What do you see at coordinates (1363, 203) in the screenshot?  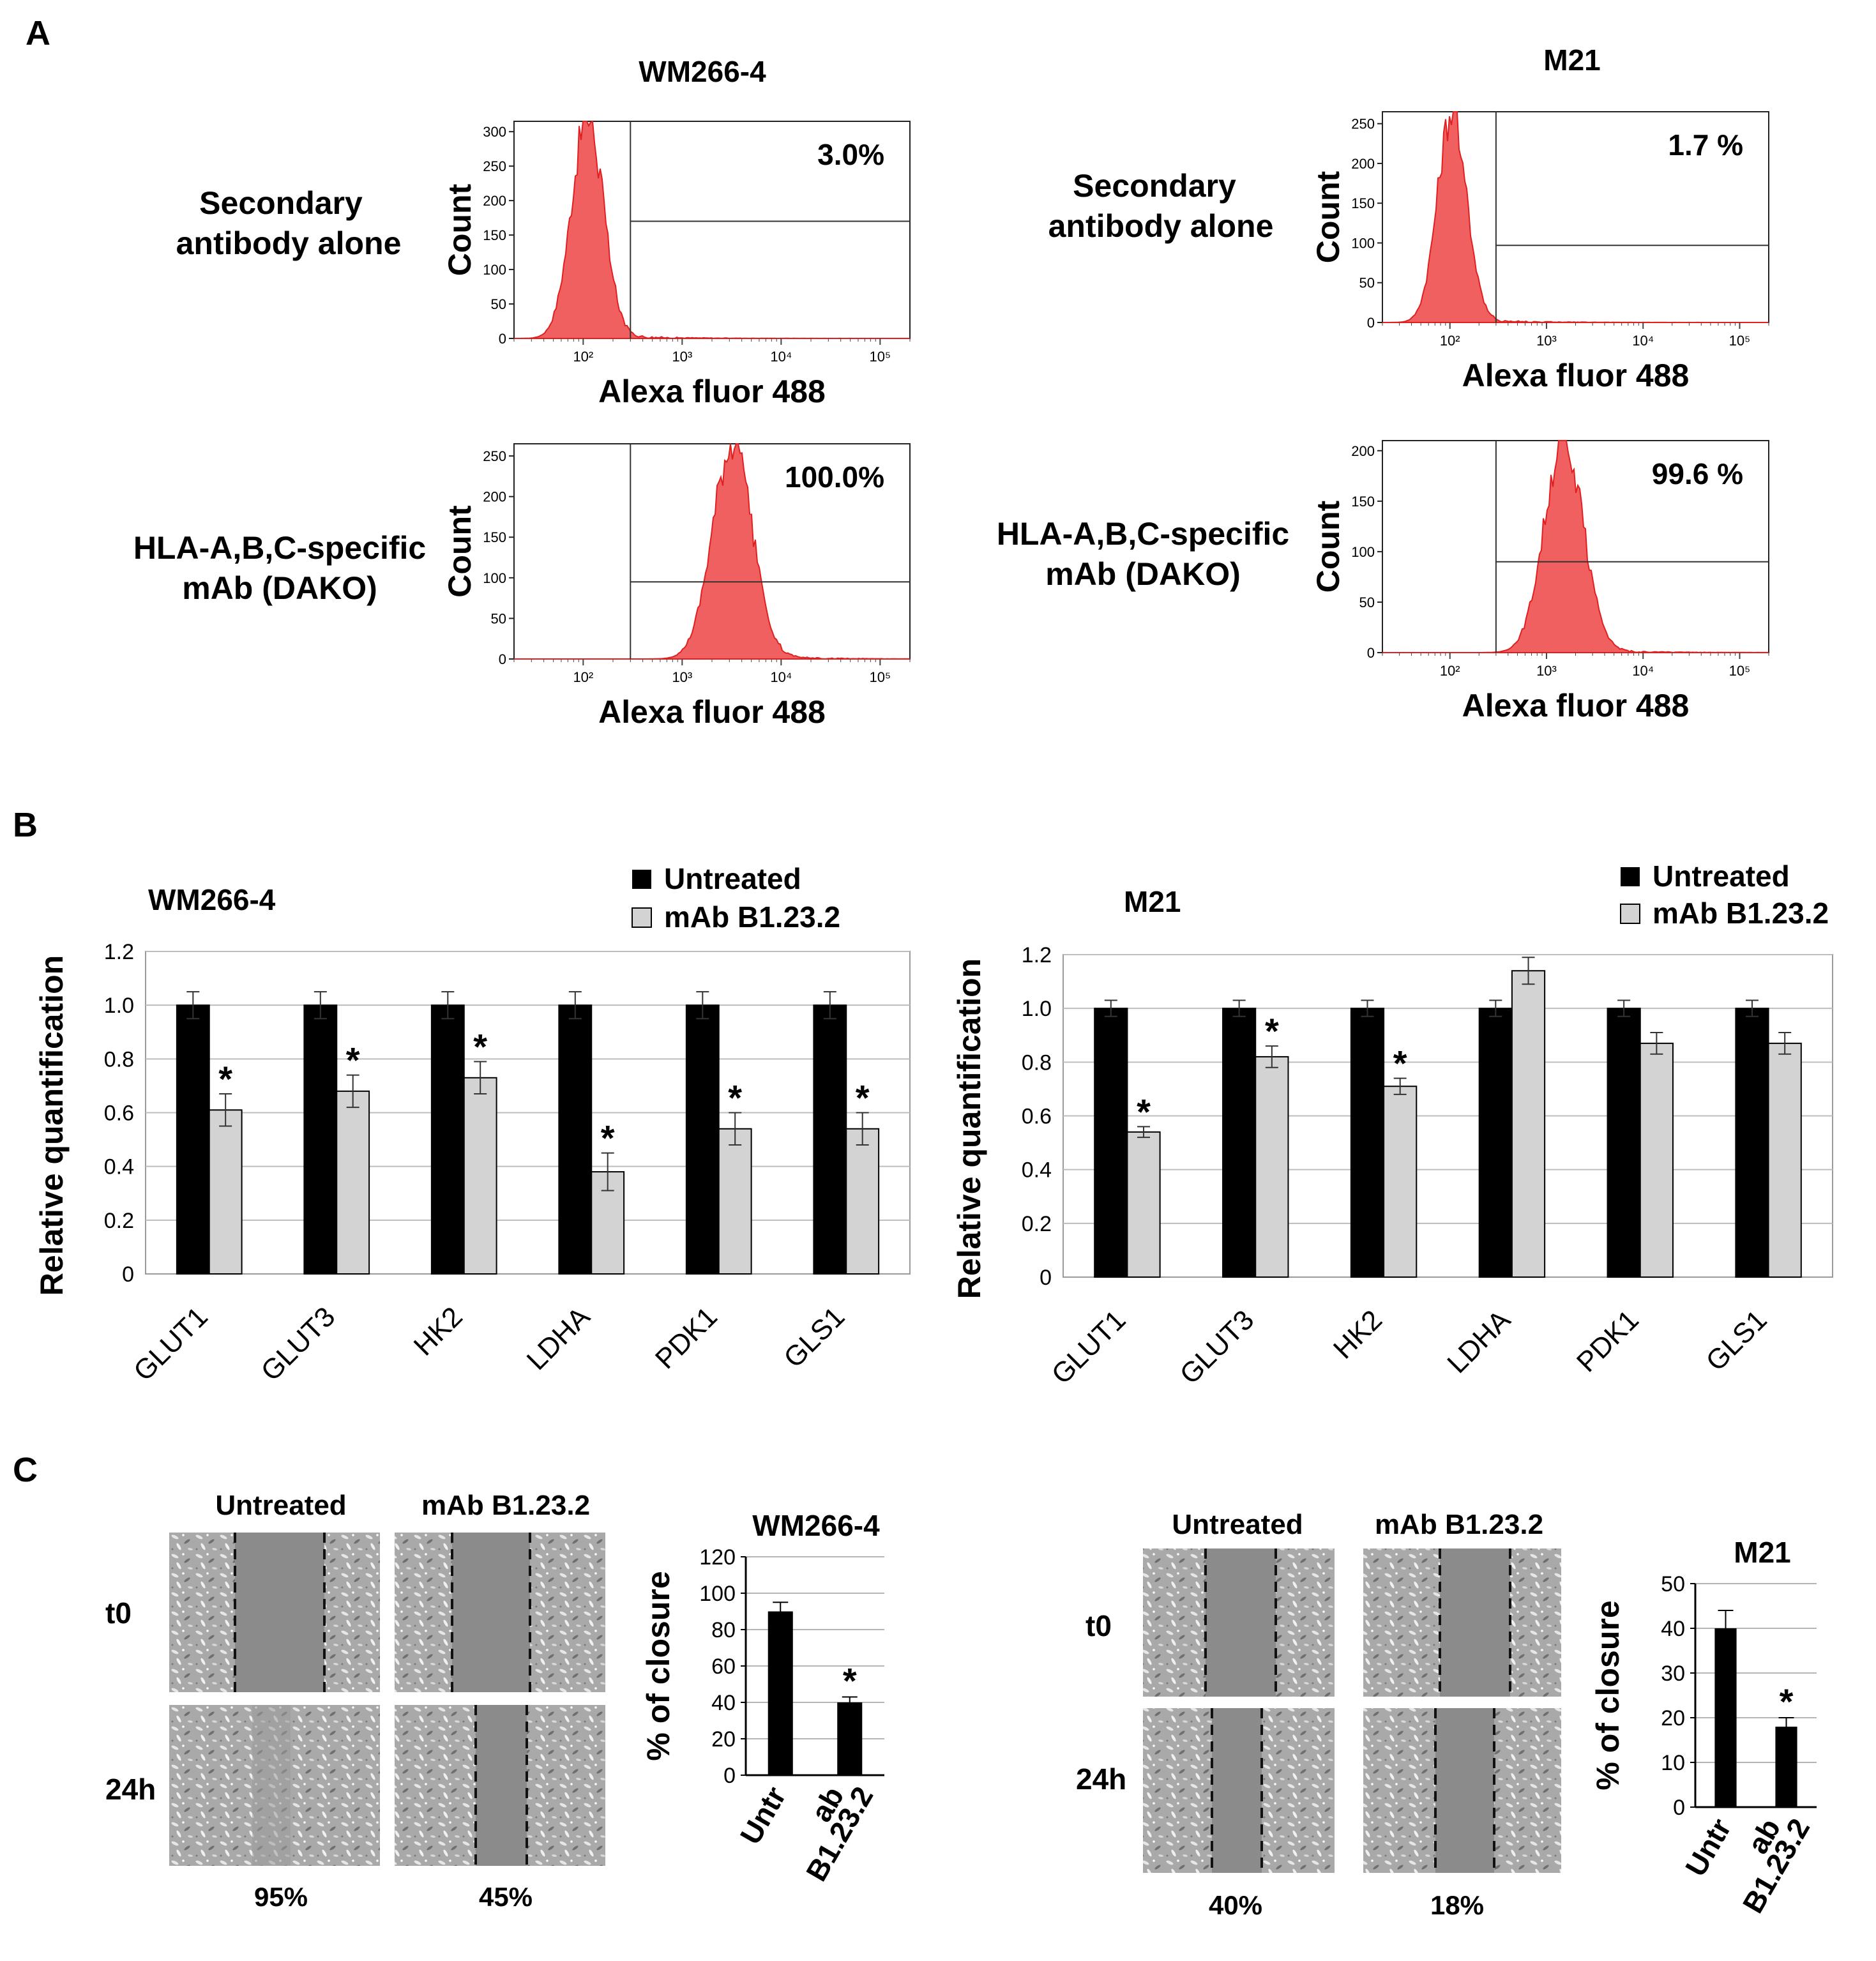 I see `y-tick-label: 150` at bounding box center [1363, 203].